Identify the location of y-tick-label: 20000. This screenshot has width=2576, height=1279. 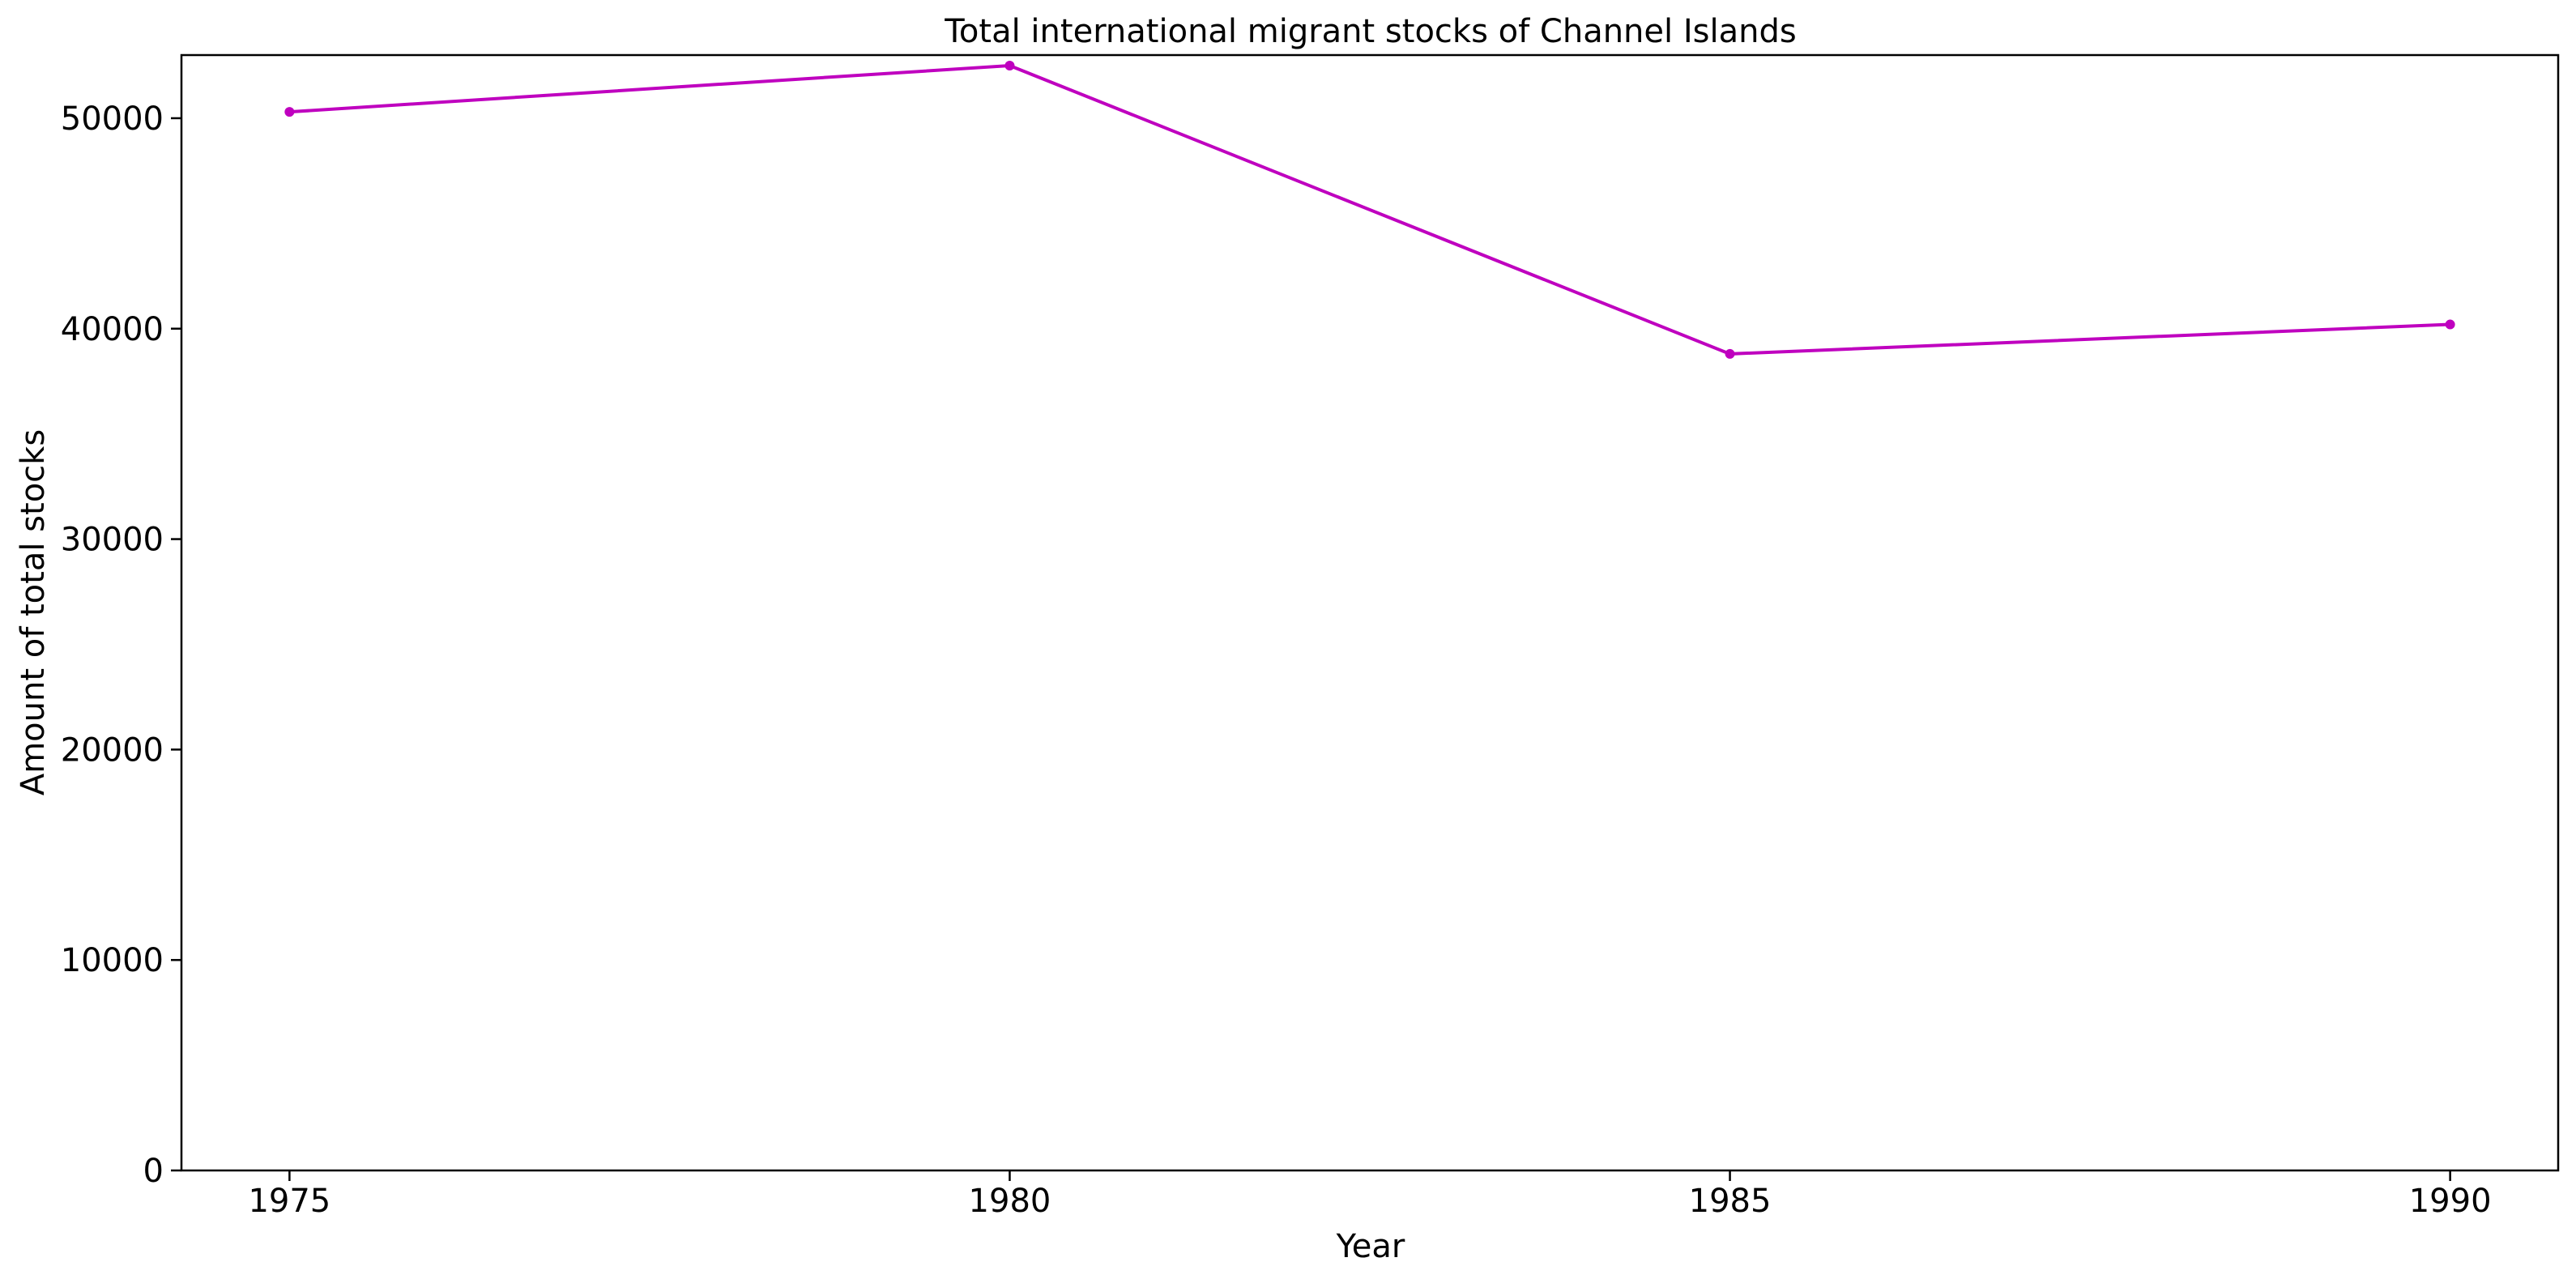
(113, 750).